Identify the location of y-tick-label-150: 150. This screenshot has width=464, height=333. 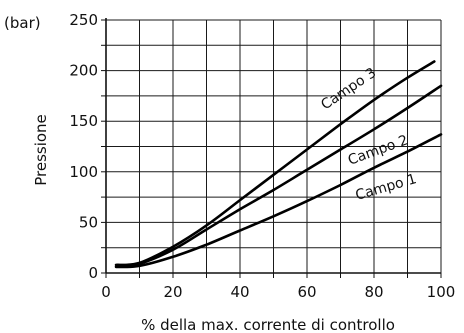
(83, 121).